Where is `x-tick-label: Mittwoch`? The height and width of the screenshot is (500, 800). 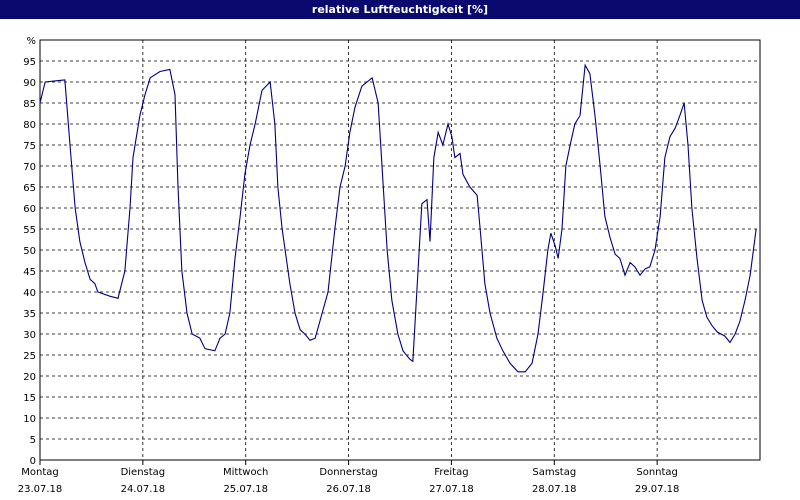
x-tick-label: Mittwoch is located at coordinates (245, 472).